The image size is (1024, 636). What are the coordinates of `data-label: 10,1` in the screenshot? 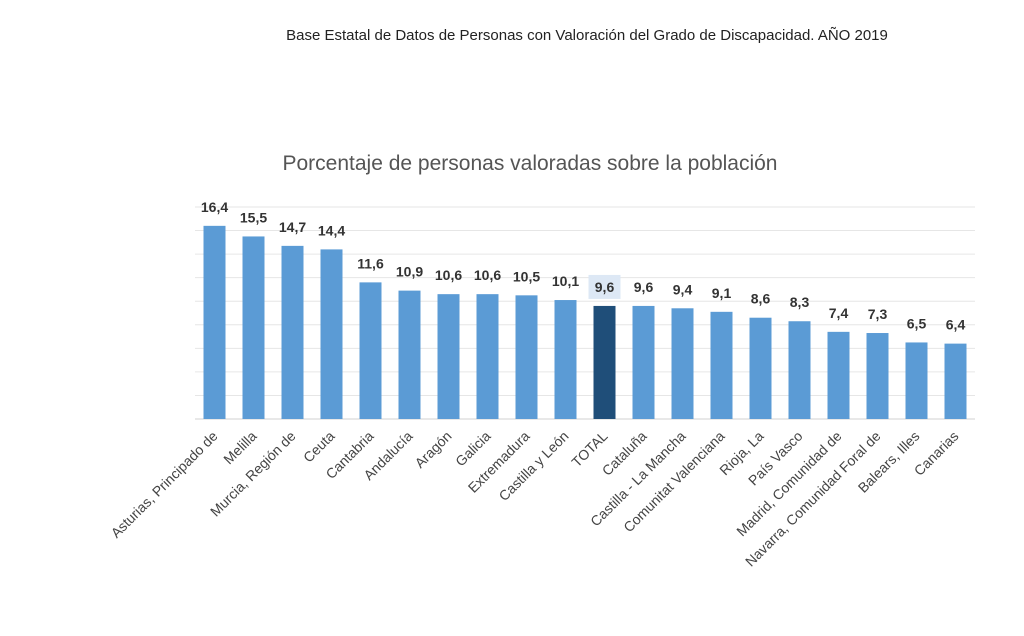 It's located at (565, 281).